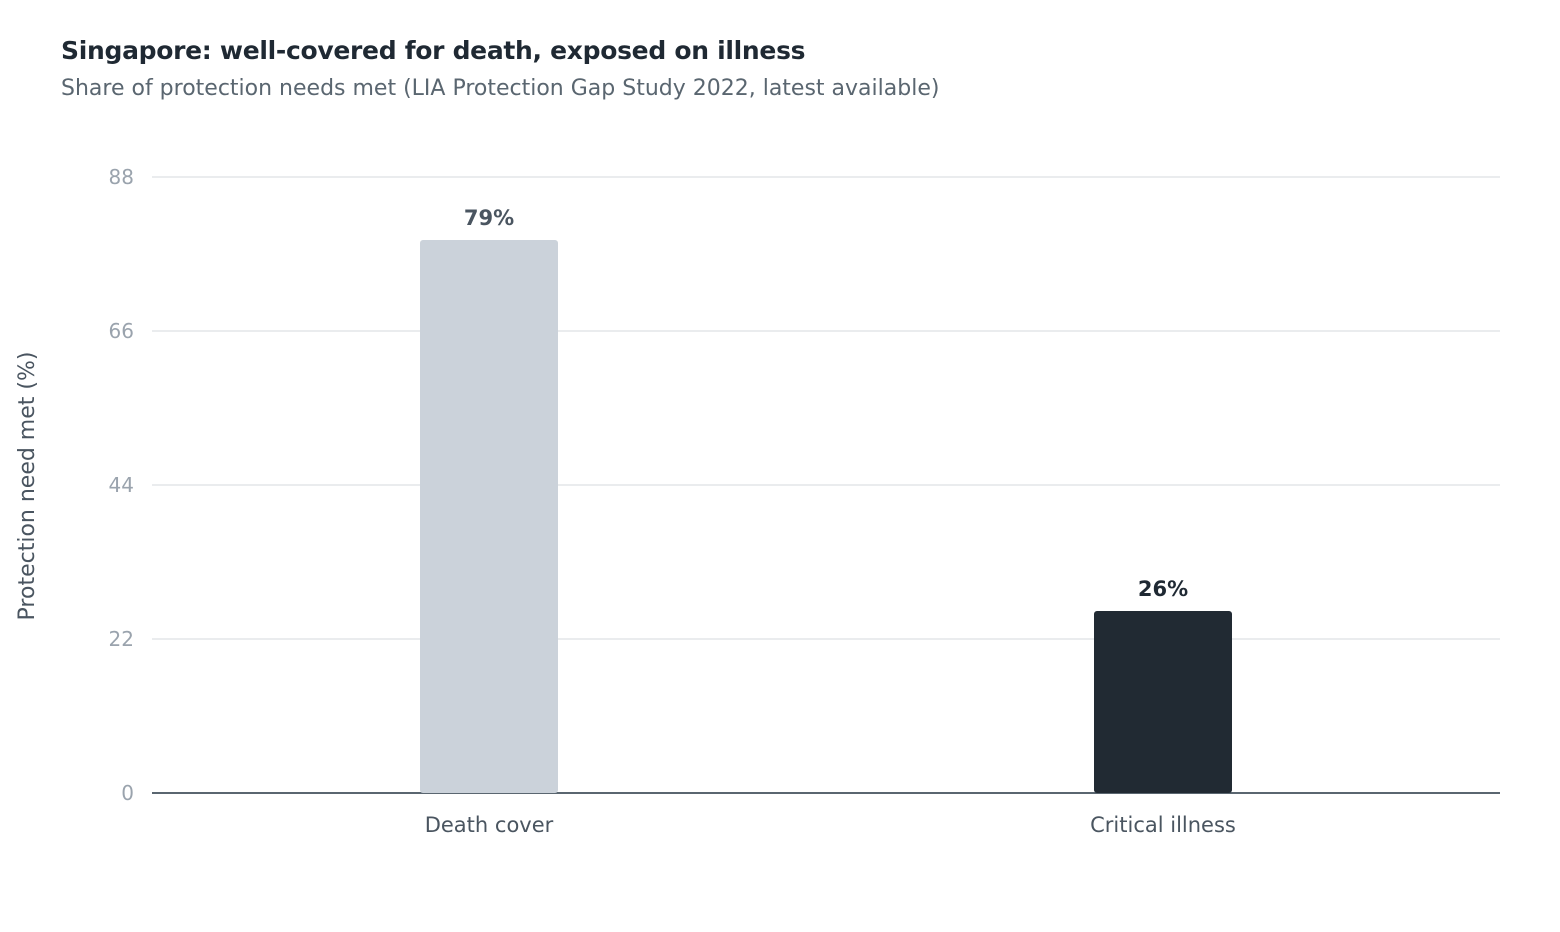  I want to click on y-axis-title: Protection need met (%), so click(27, 486).